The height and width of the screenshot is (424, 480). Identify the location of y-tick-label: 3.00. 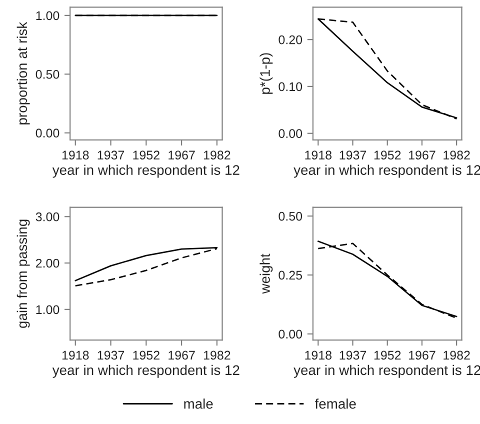
(48, 217).